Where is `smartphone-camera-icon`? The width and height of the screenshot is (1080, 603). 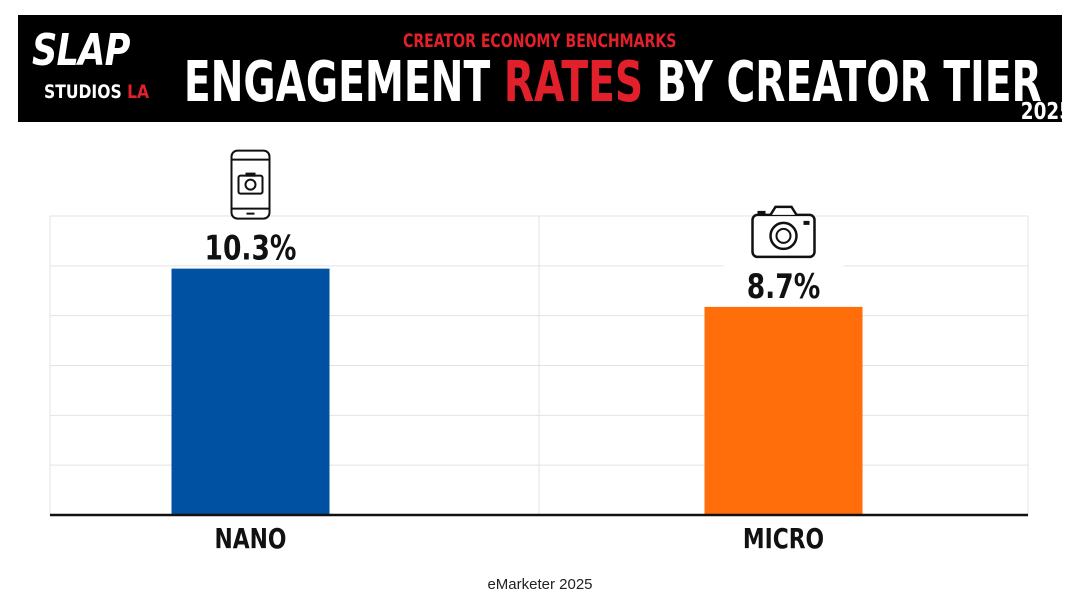 smartphone-camera-icon is located at coordinates (250, 184).